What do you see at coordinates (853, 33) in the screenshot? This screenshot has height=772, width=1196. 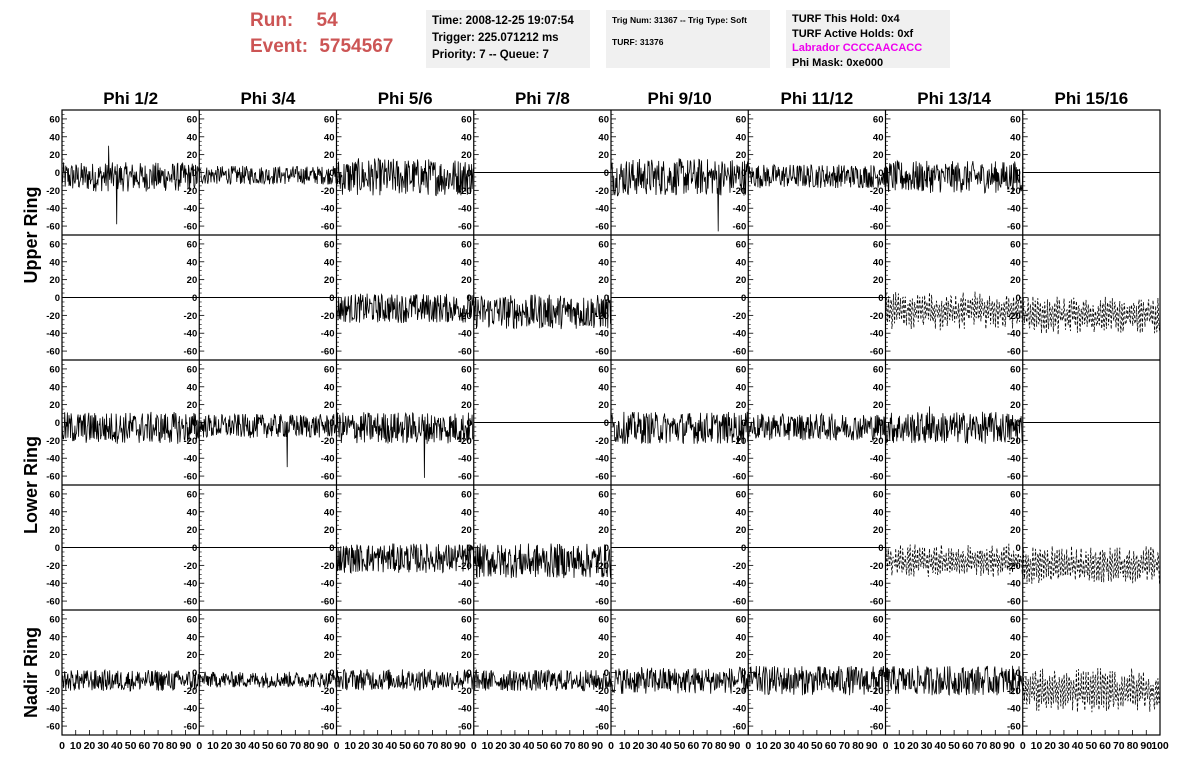 I see `turf-active-line: TURF Active Holds: 0xf` at bounding box center [853, 33].